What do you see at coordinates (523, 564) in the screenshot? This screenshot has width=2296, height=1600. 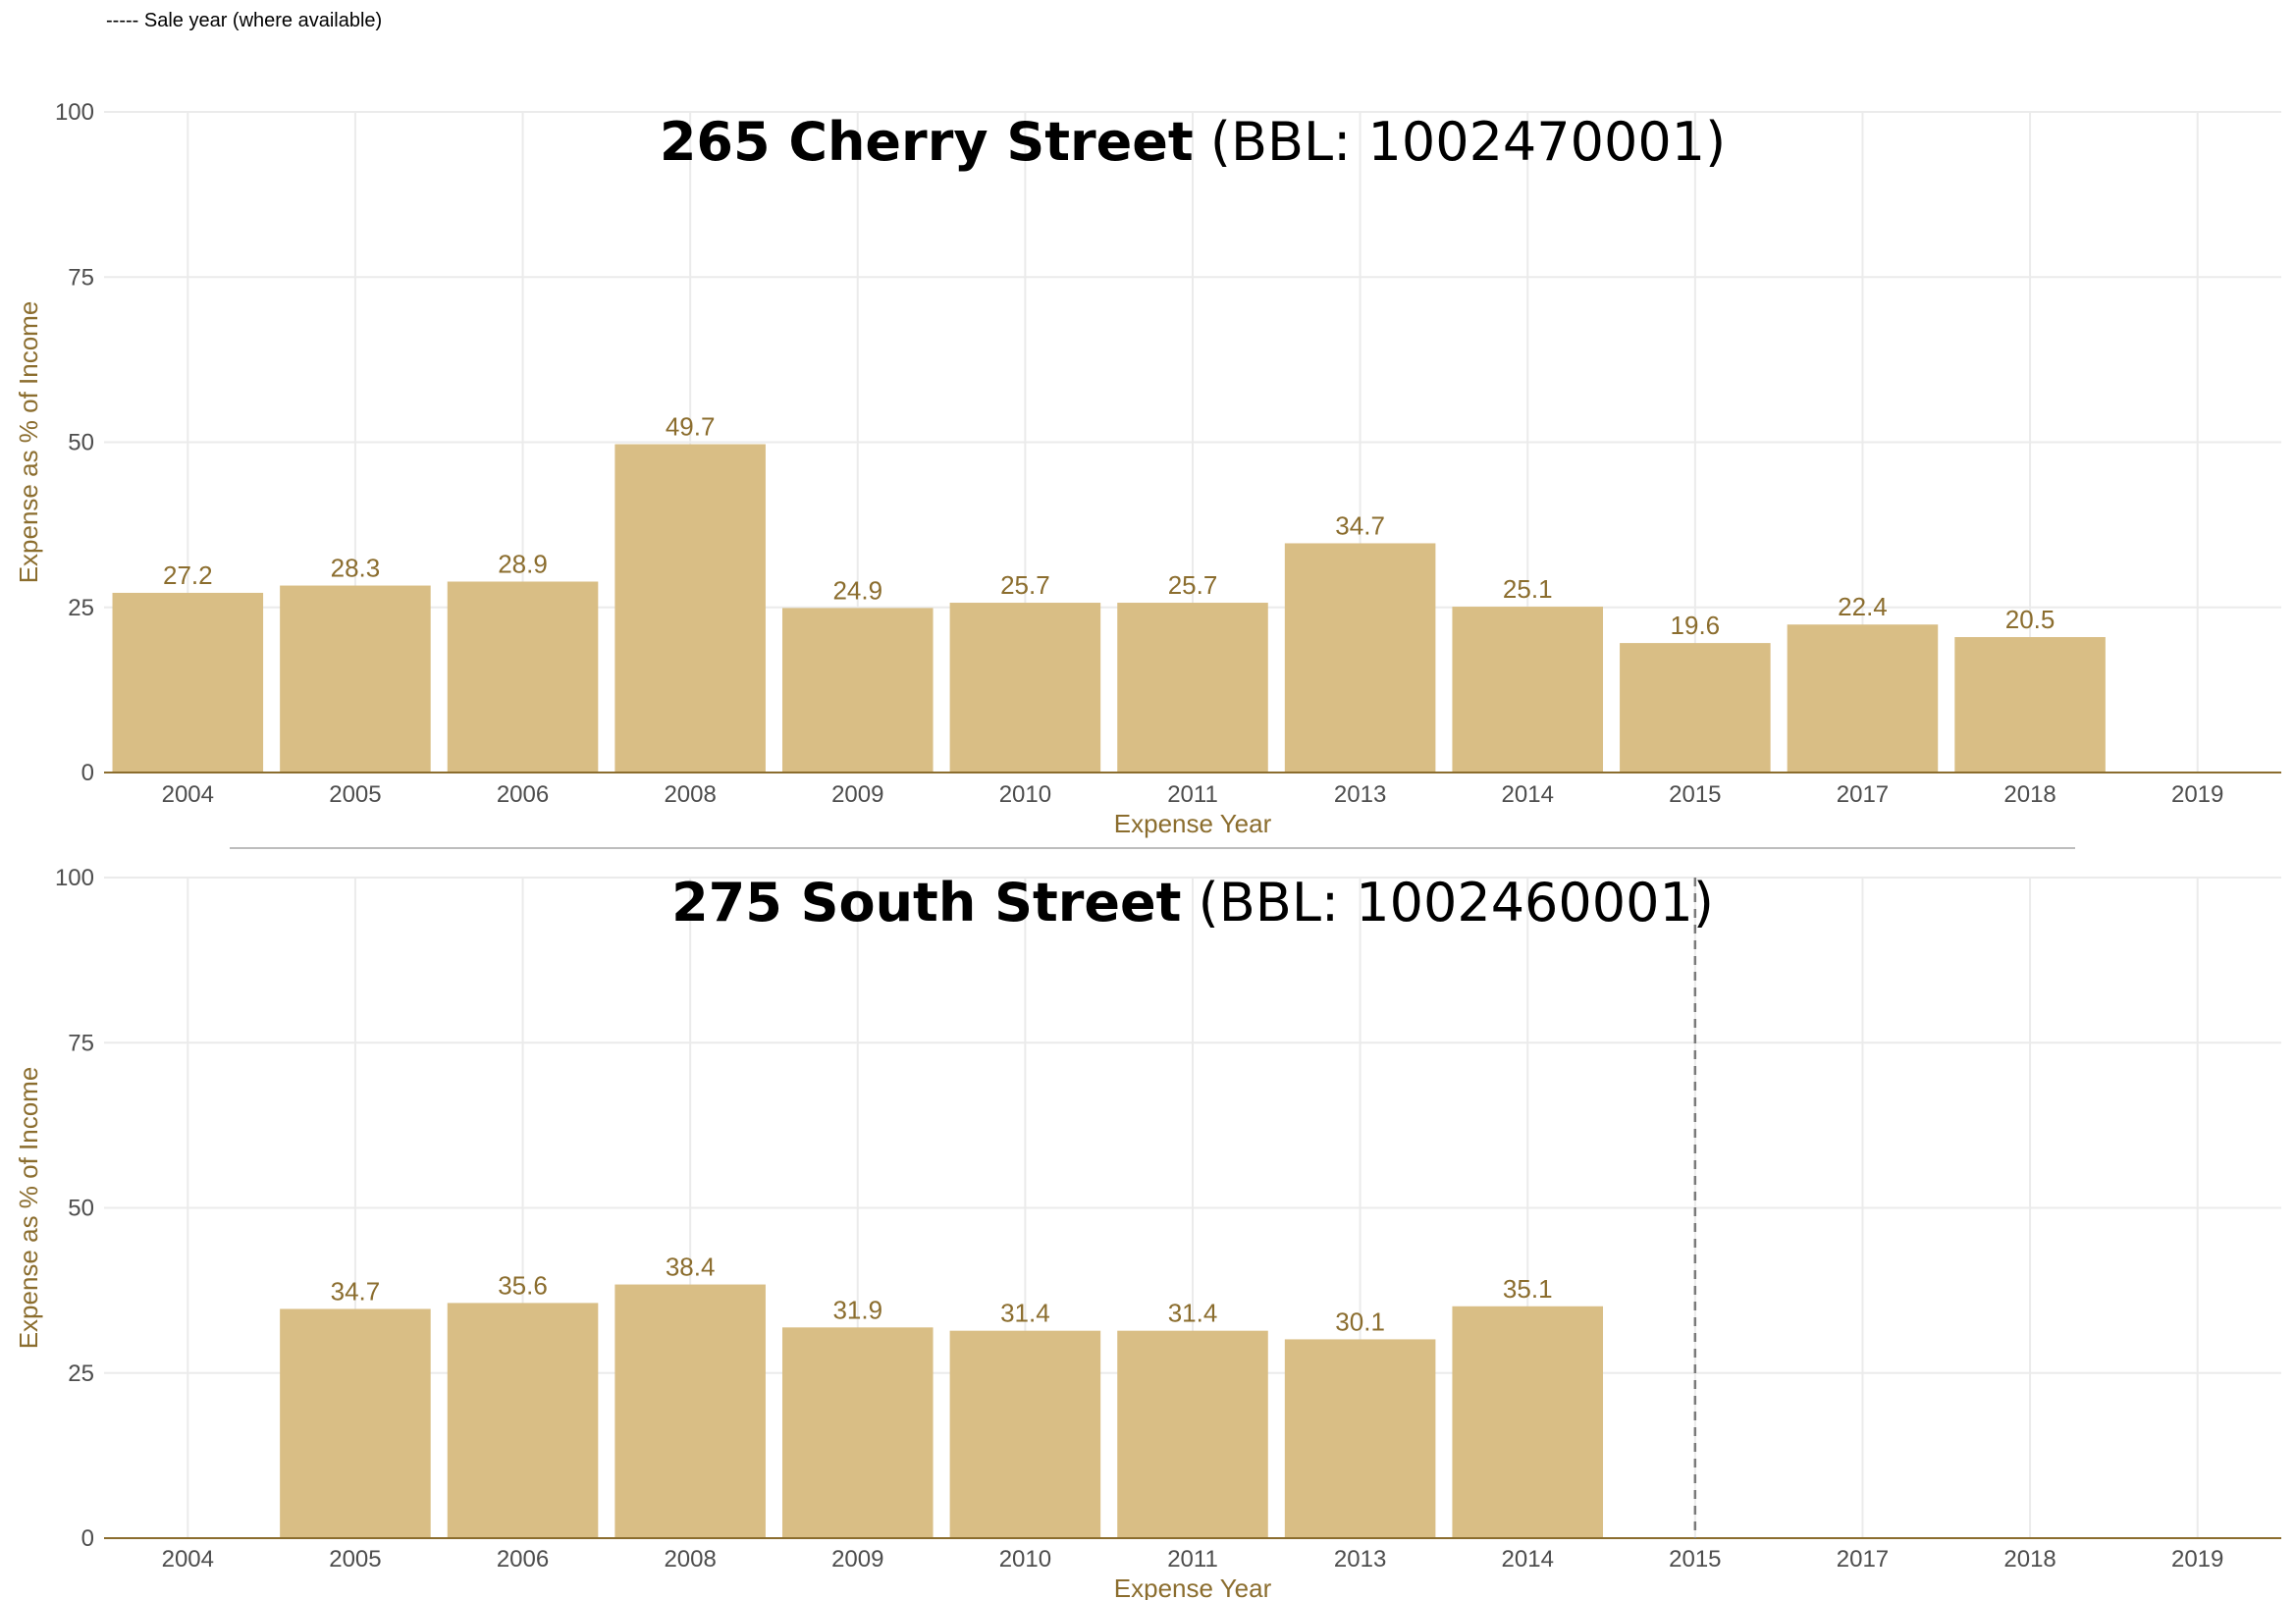 I see `data-label-2006: 28.9` at bounding box center [523, 564].